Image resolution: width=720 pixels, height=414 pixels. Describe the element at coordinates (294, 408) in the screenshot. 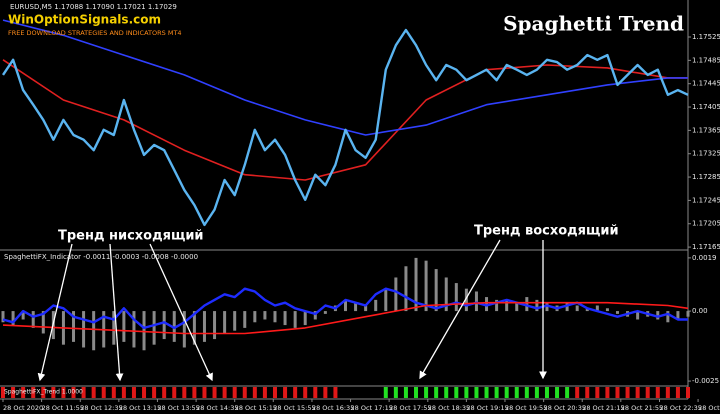

I see `x-tick-label: 28 Oct 15:55` at that location.